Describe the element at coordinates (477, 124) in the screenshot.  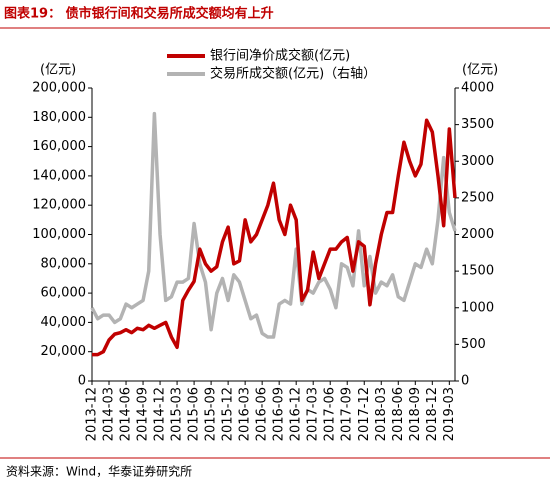
I see `y2-tick-label: 3500` at that location.